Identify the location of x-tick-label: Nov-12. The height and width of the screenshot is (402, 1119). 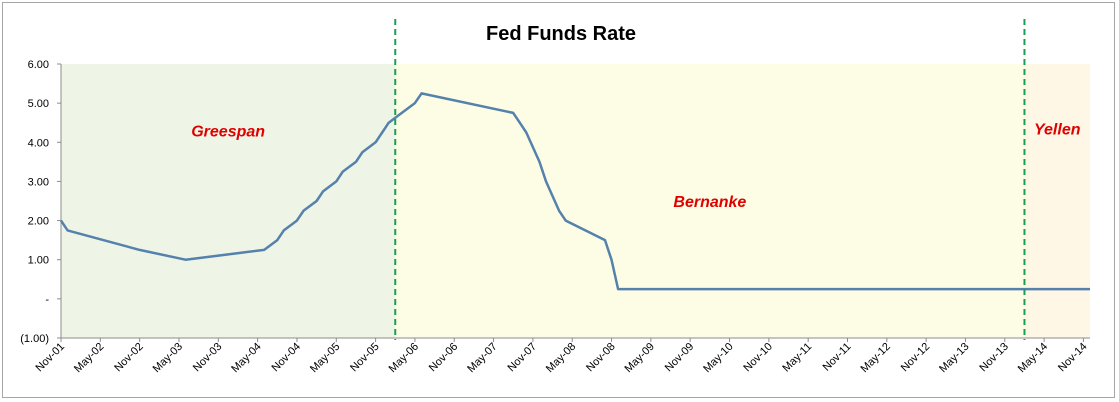
(916, 358).